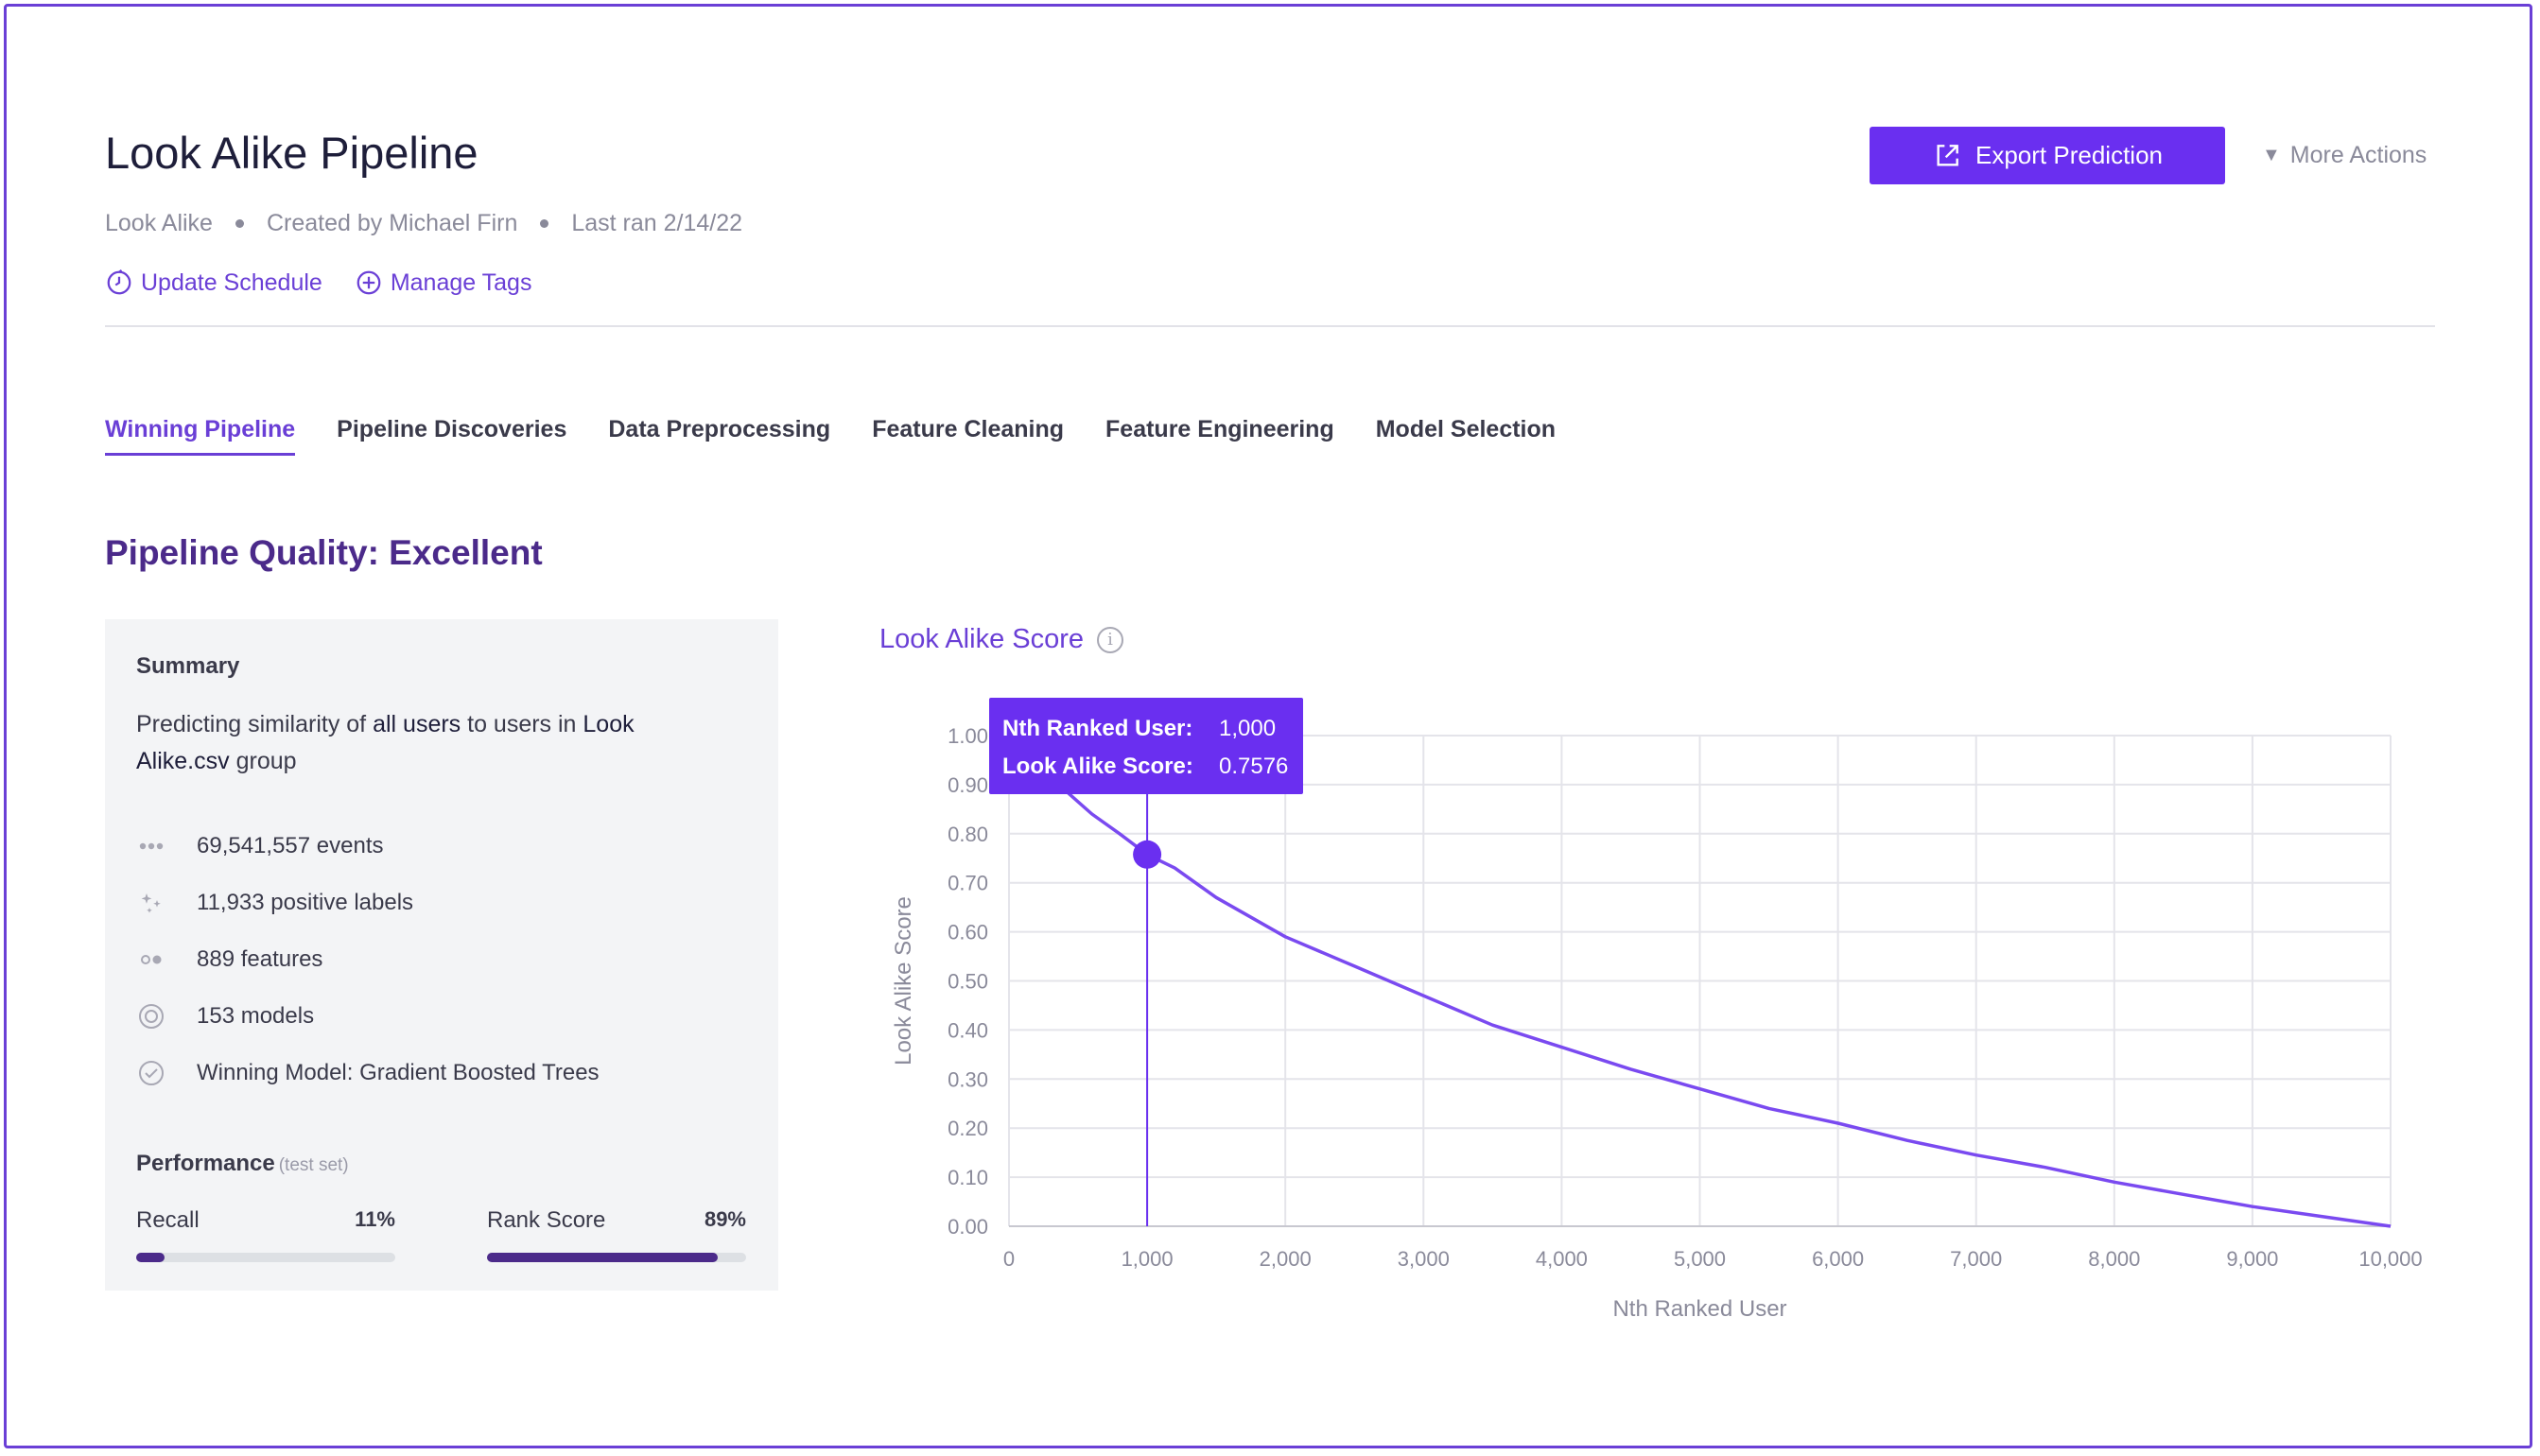 The image size is (2540, 1456). Describe the element at coordinates (616, 1220) in the screenshot. I see `metric-row: Rank Score 89%` at that location.